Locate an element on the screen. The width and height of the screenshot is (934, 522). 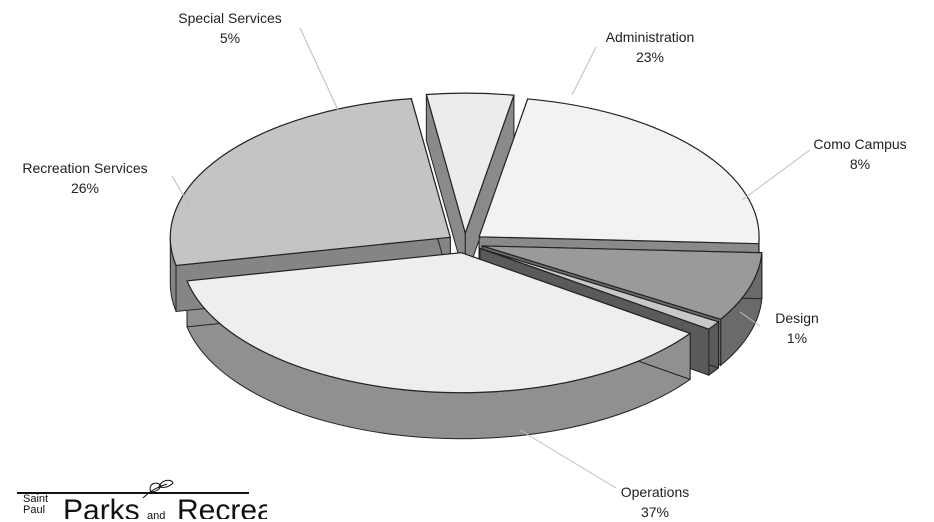
logo-paul-text: Paul is located at coordinates (34, 510).